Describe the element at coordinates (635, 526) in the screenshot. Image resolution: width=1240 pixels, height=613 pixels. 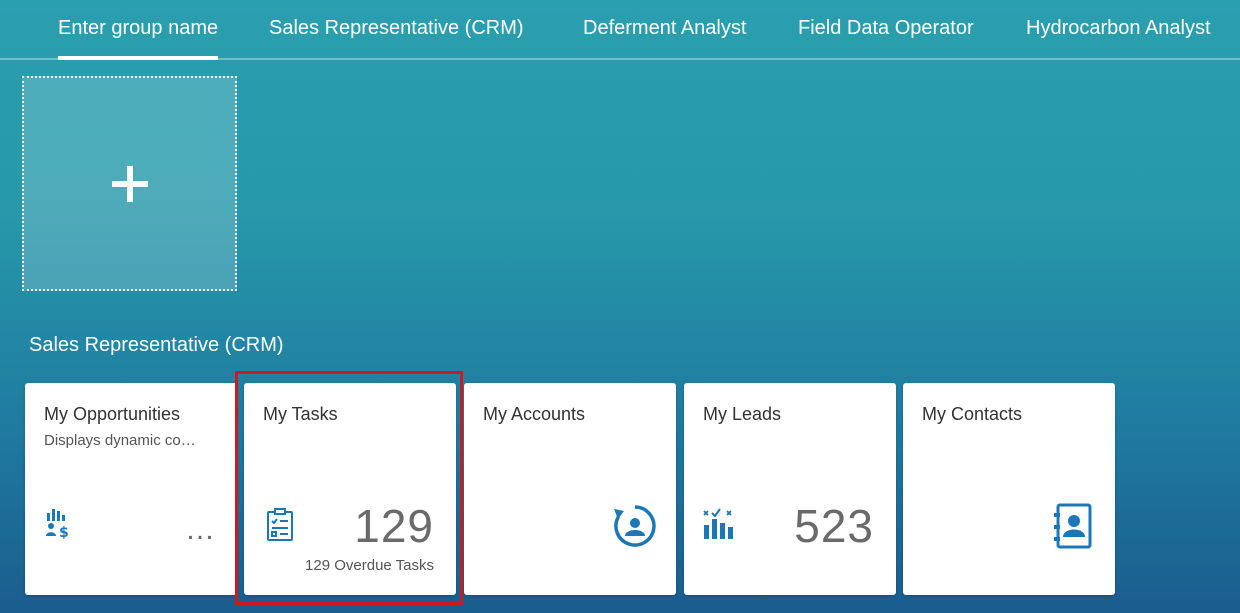
I see `account-refresh-icon` at that location.